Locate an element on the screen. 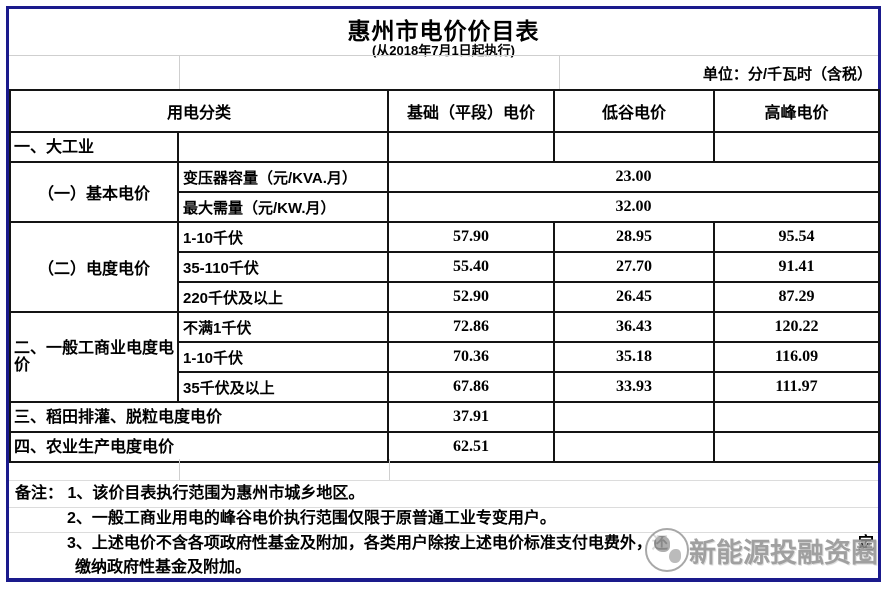 The image size is (891, 589). label-max-demand: 最大需量（元/KW.月） is located at coordinates (283, 207).